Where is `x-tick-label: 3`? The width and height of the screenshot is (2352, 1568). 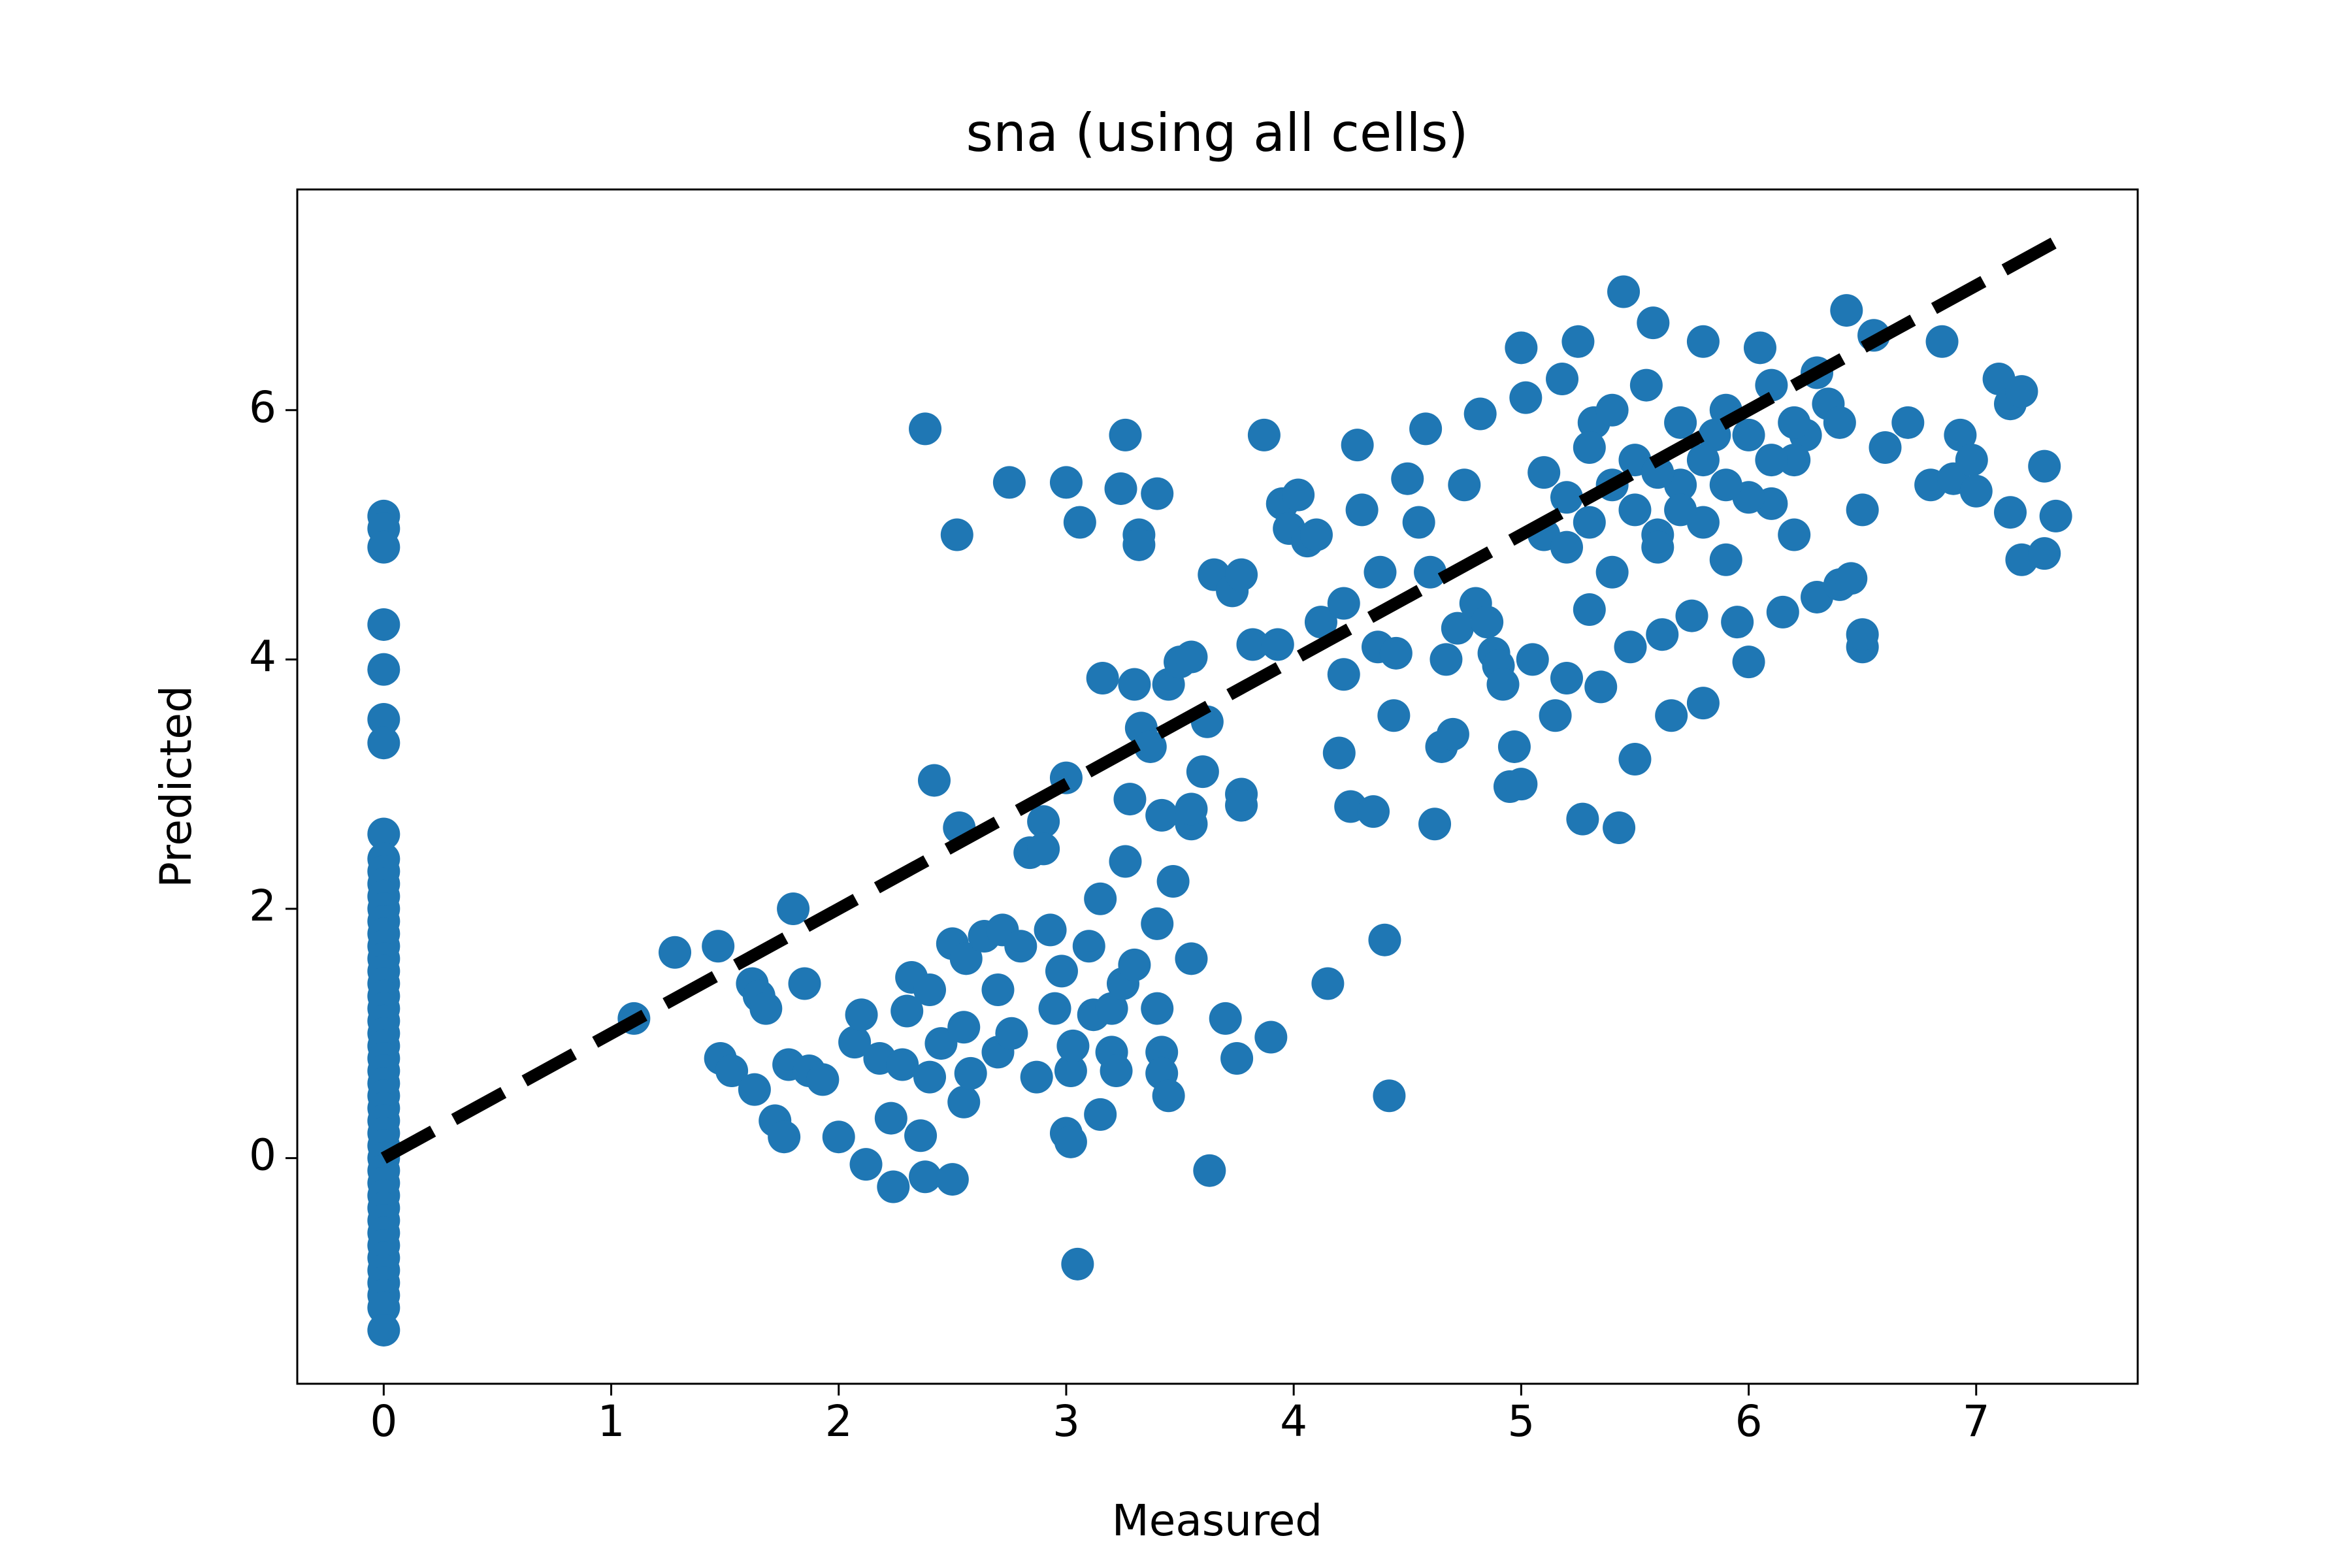 x-tick-label: 3 is located at coordinates (1066, 1421).